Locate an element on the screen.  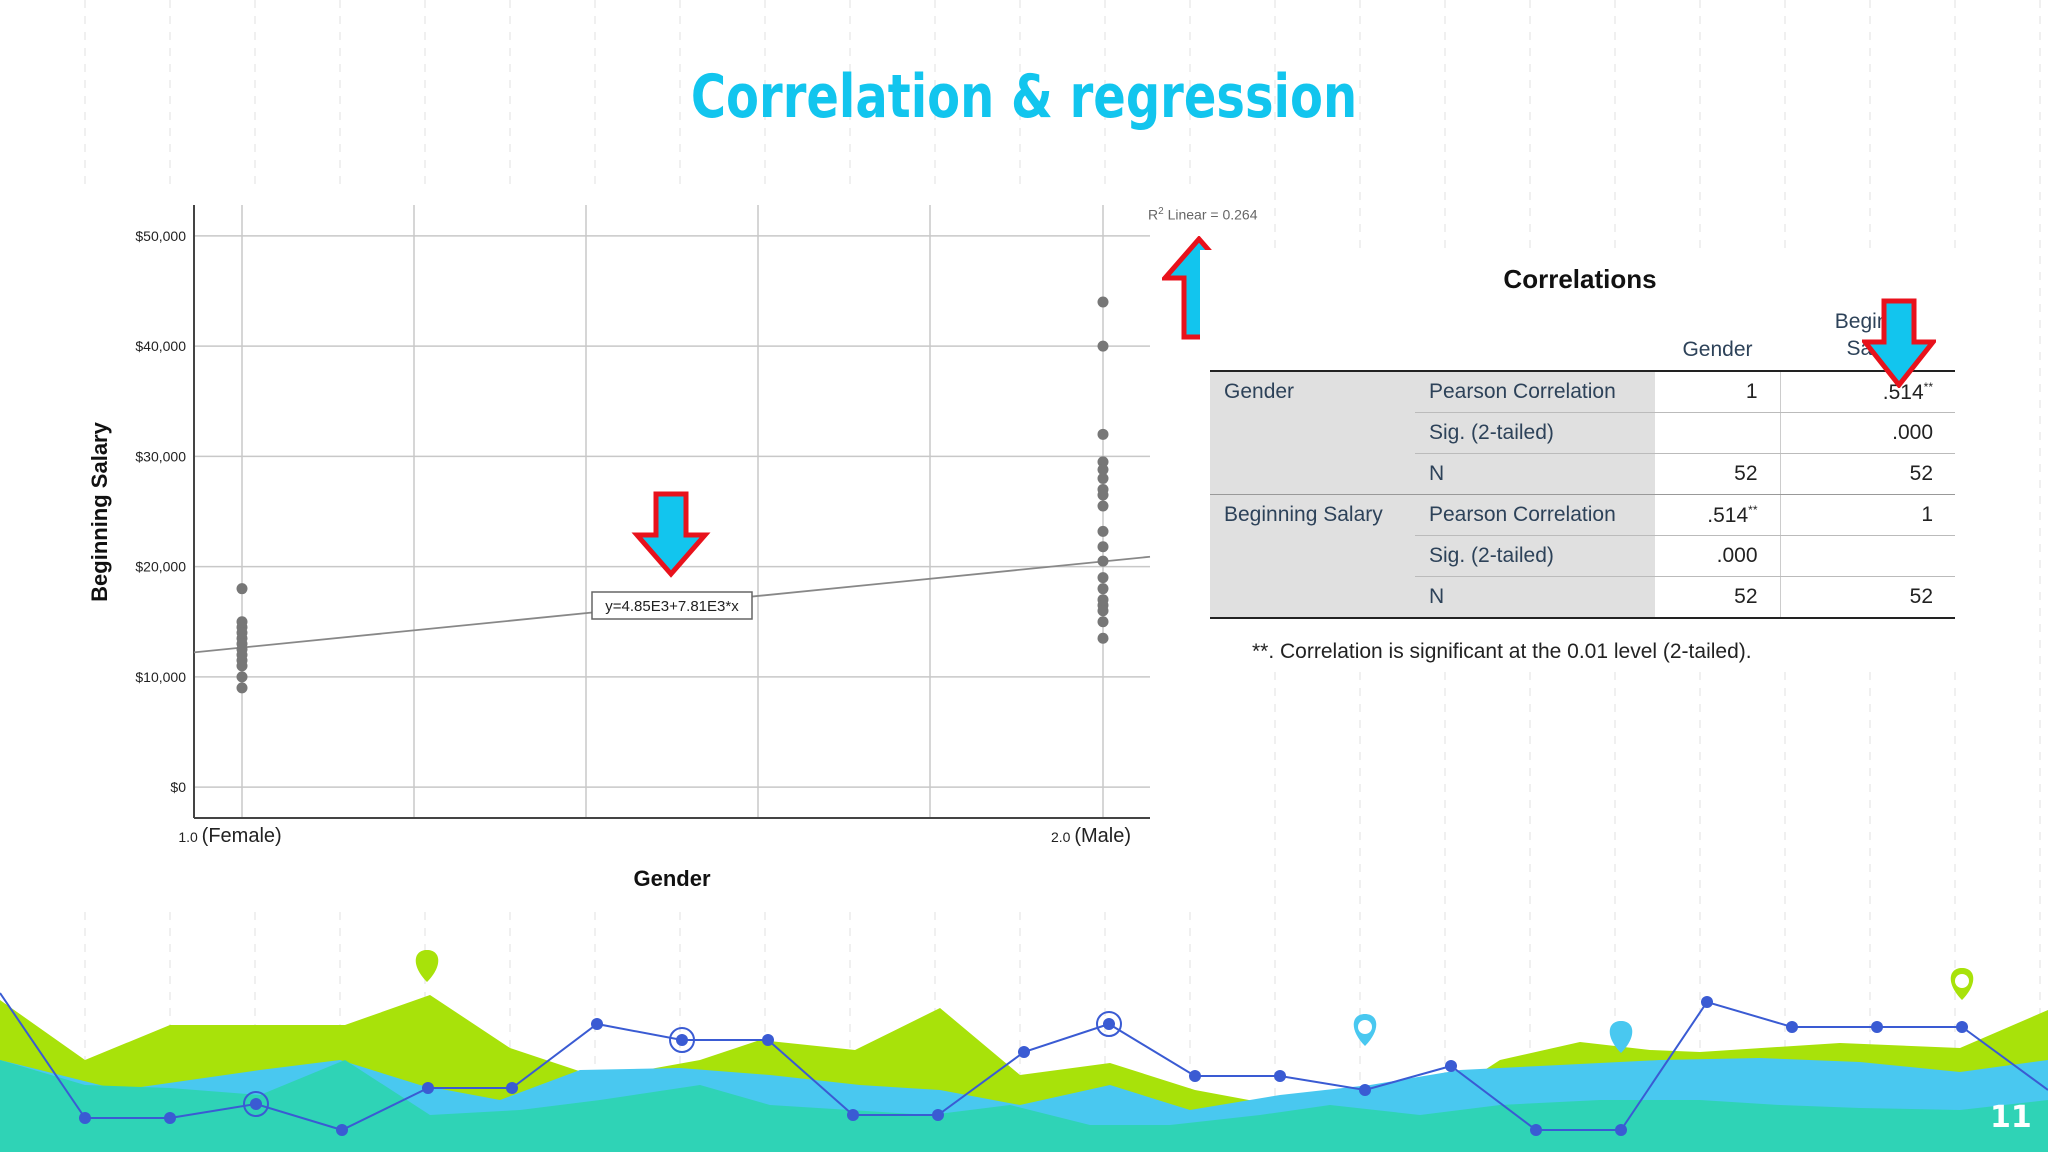
table-row: Gender Pearson Correlation 1 .514** is located at coordinates (1582, 392).